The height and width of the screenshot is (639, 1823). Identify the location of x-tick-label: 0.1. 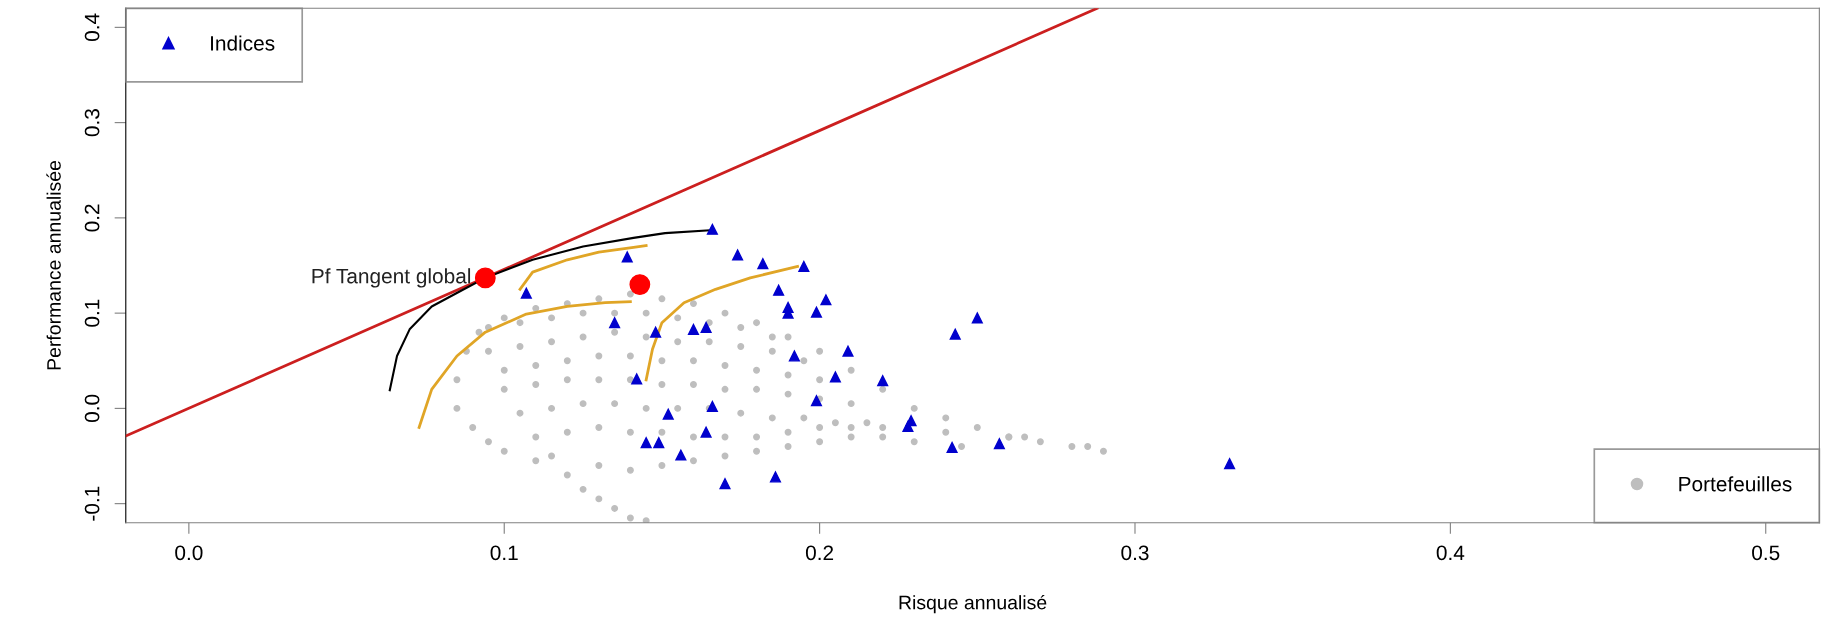
(504, 553).